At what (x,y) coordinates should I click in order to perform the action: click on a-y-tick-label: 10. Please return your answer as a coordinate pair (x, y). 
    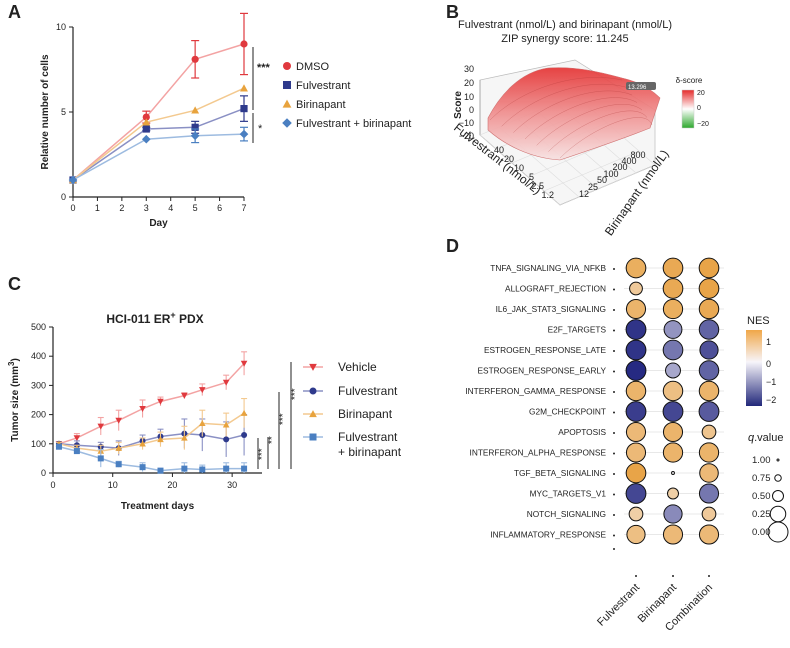
    Looking at the image, I should click on (61, 27).